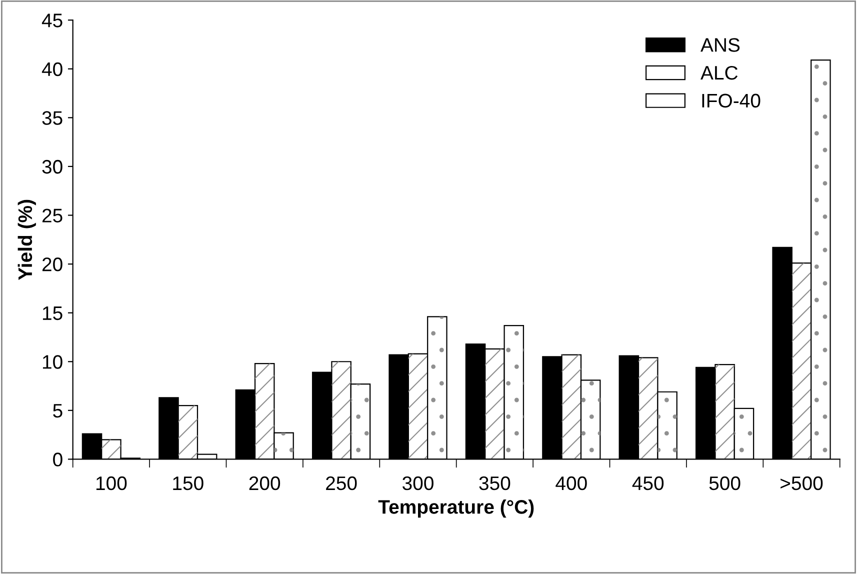 The image size is (857, 574). What do you see at coordinates (52, 362) in the screenshot?
I see `y-tick-label: 10` at bounding box center [52, 362].